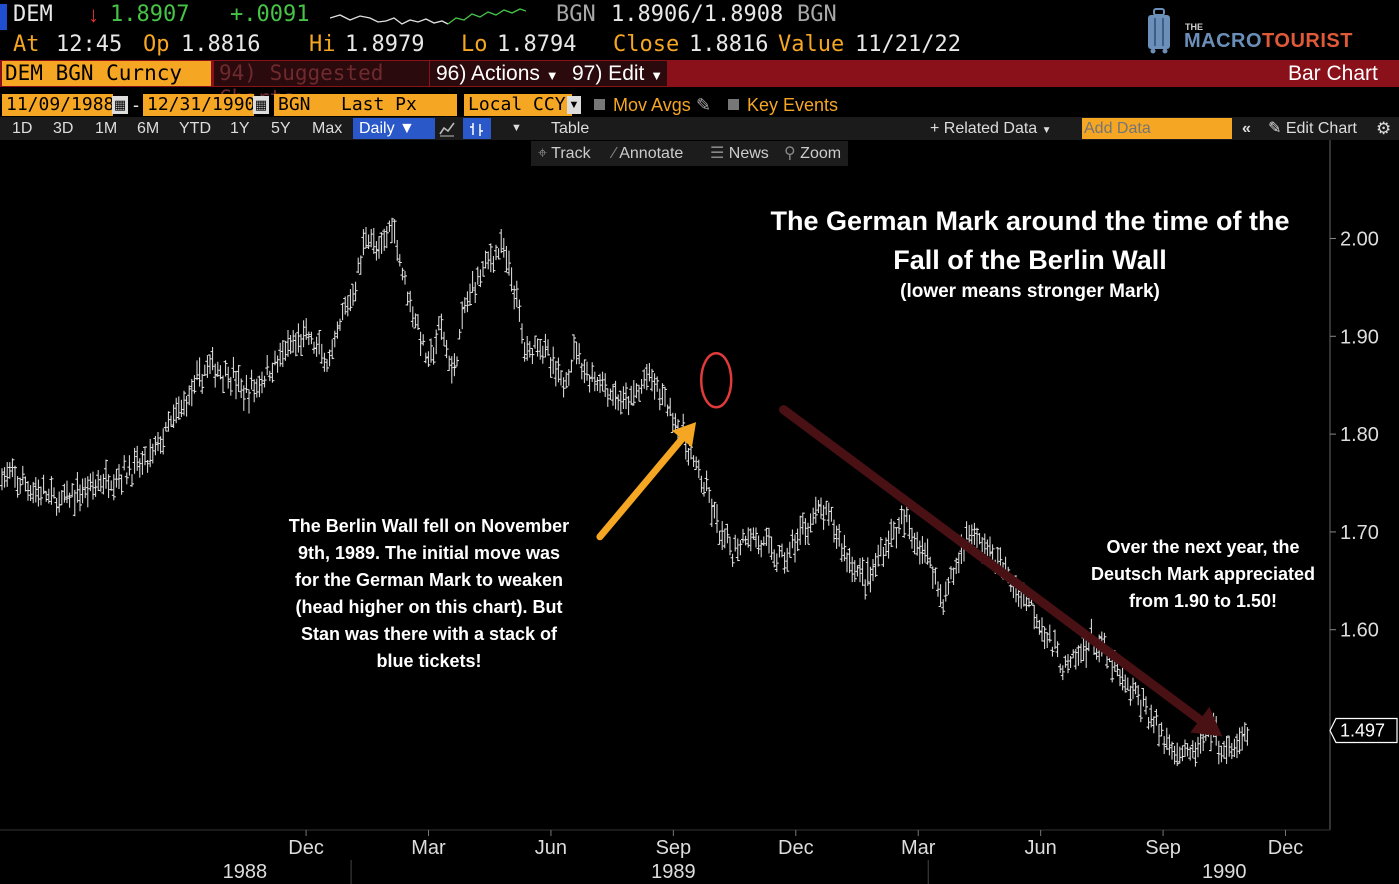  I want to click on last-price: 1.8907, so click(150, 14).